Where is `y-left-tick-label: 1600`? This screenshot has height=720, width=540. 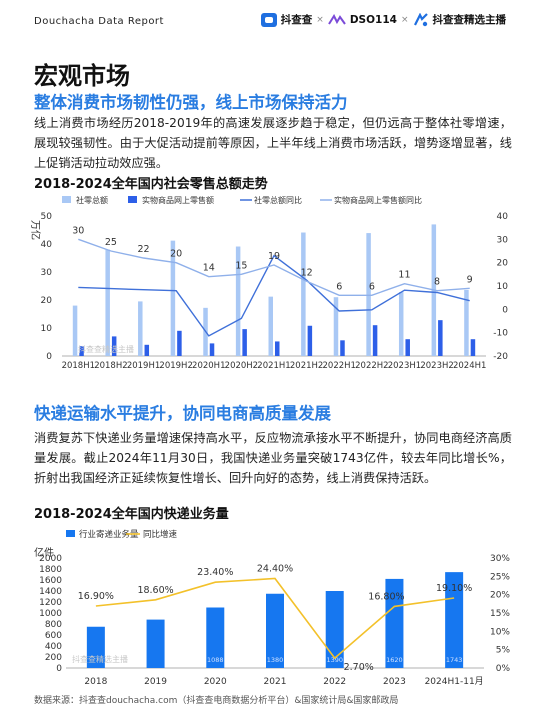 y-left-tick-label: 1600 is located at coordinates (50, 581).